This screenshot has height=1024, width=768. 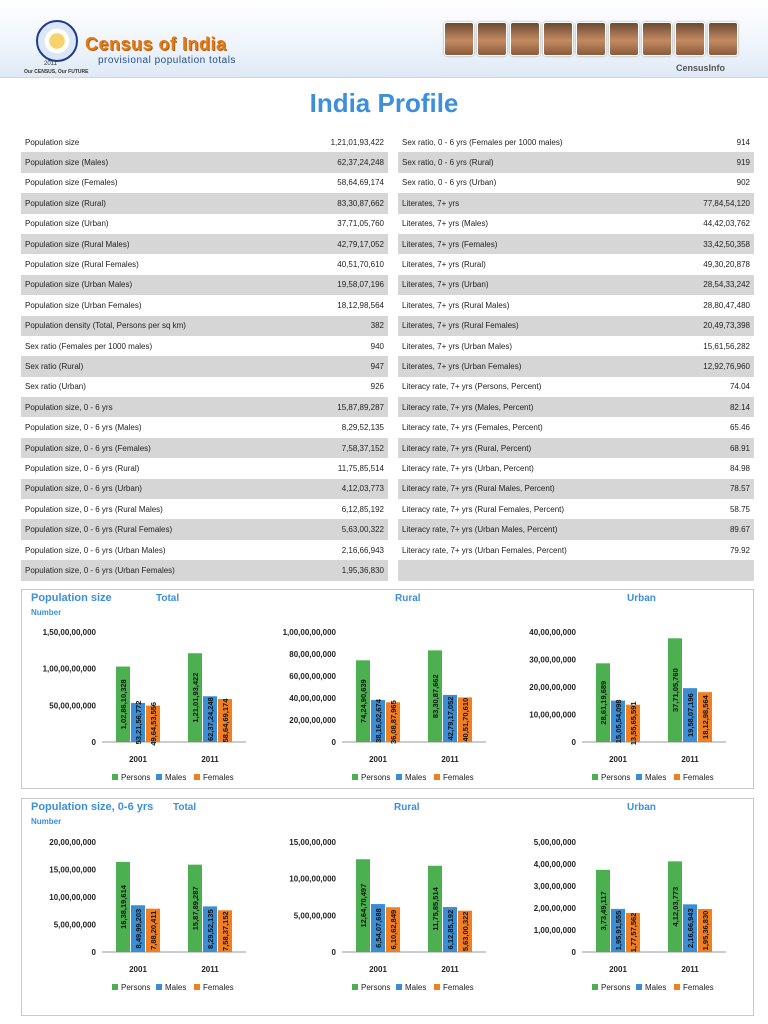 I want to click on row-value: 1,21,01,93,422, so click(x=357, y=142).